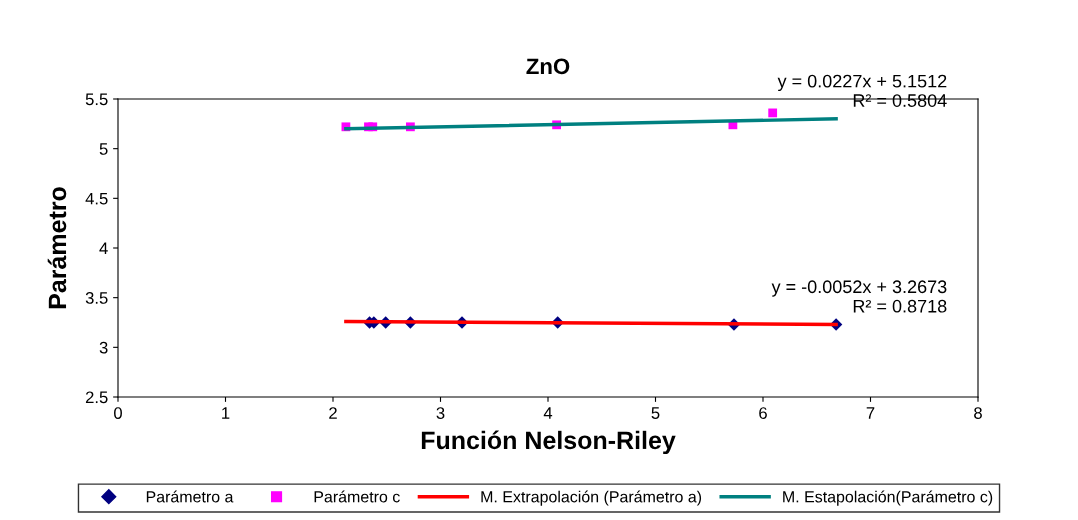 The width and height of the screenshot is (1078, 520). What do you see at coordinates (226, 413) in the screenshot?
I see `x-tick-label: 1` at bounding box center [226, 413].